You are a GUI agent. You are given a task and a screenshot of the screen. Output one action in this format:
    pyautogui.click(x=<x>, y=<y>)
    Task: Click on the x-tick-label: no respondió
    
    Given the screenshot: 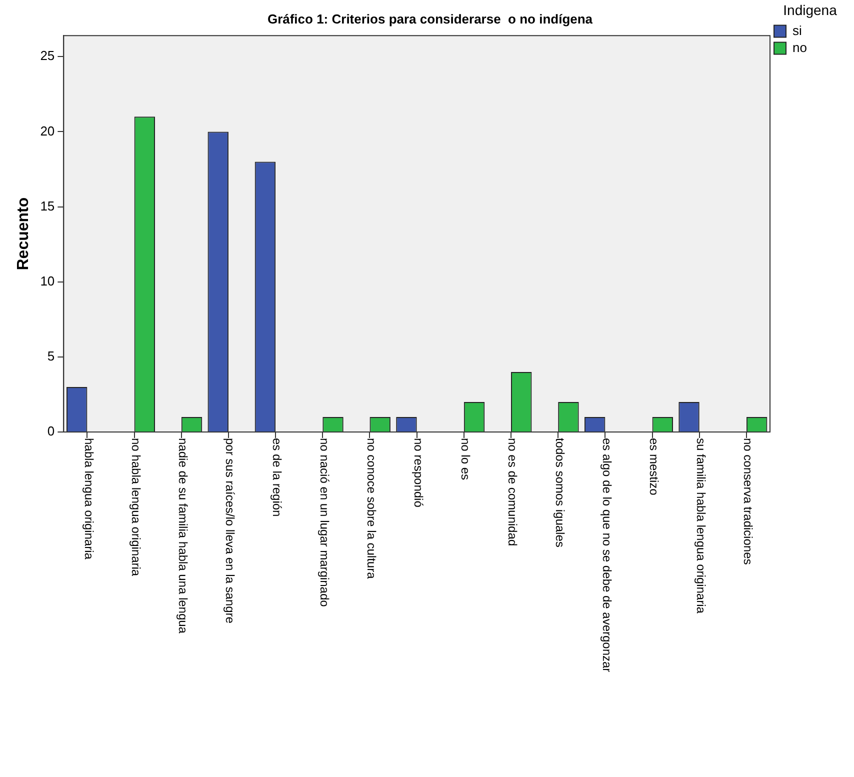 What is the action you would take?
    pyautogui.click(x=419, y=473)
    